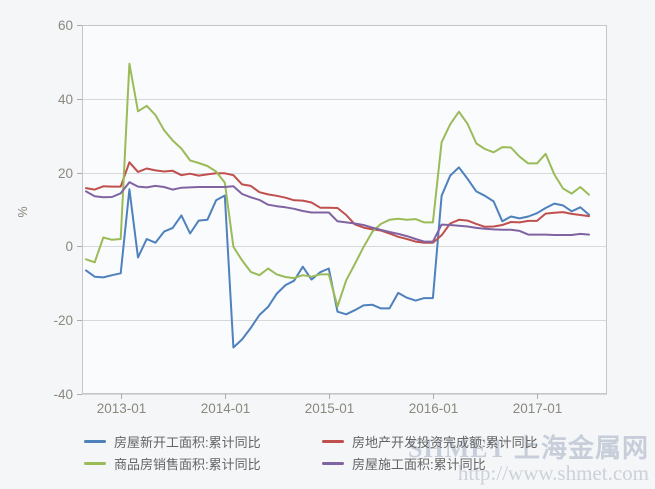 This screenshot has height=489, width=655. I want to click on legend-label-3: 房屋施工面积:累计同比, so click(419, 464).